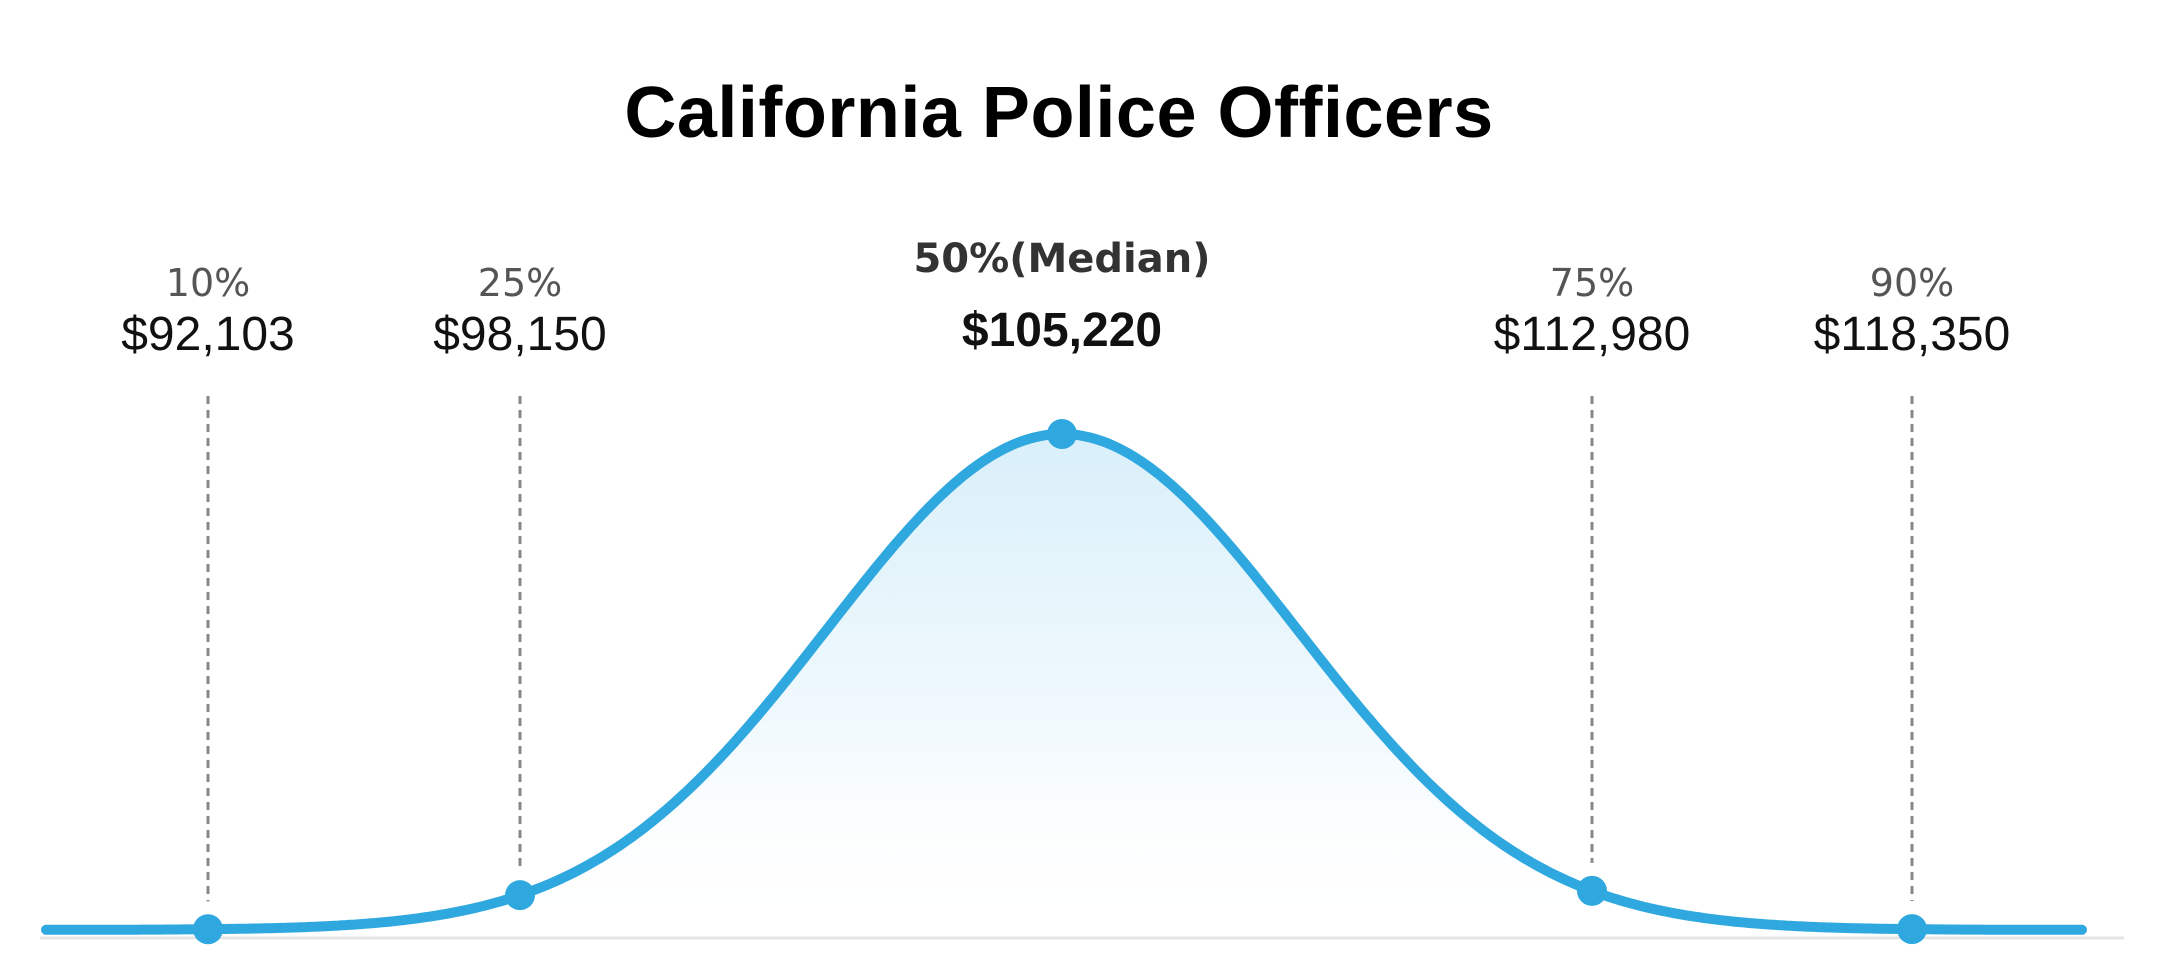 The image size is (2160, 978). I want to click on percentile-value-10: $92,103, so click(208, 334).